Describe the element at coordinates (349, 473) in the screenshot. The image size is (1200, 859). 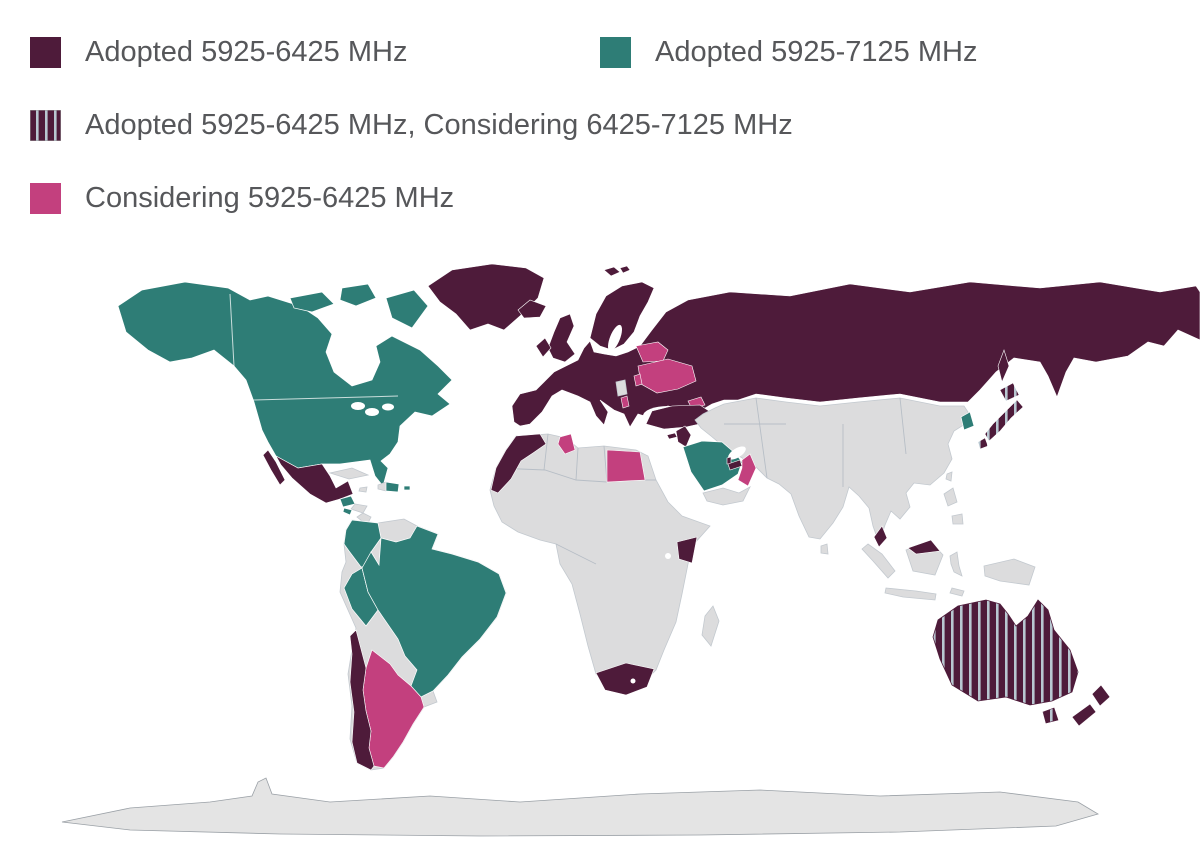
I see `region-cuba` at that location.